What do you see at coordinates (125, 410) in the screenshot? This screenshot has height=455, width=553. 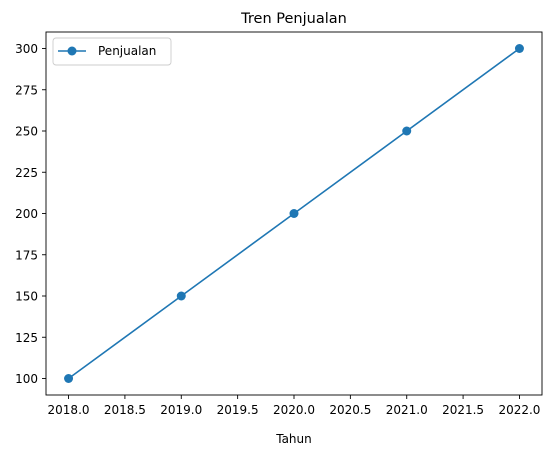 I see `x-tick-label: 2018.5` at bounding box center [125, 410].